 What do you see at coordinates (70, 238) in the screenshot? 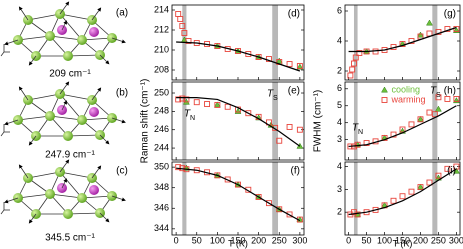
I see `mode-frequency: 345.5 cm⁻¹` at bounding box center [70, 238].